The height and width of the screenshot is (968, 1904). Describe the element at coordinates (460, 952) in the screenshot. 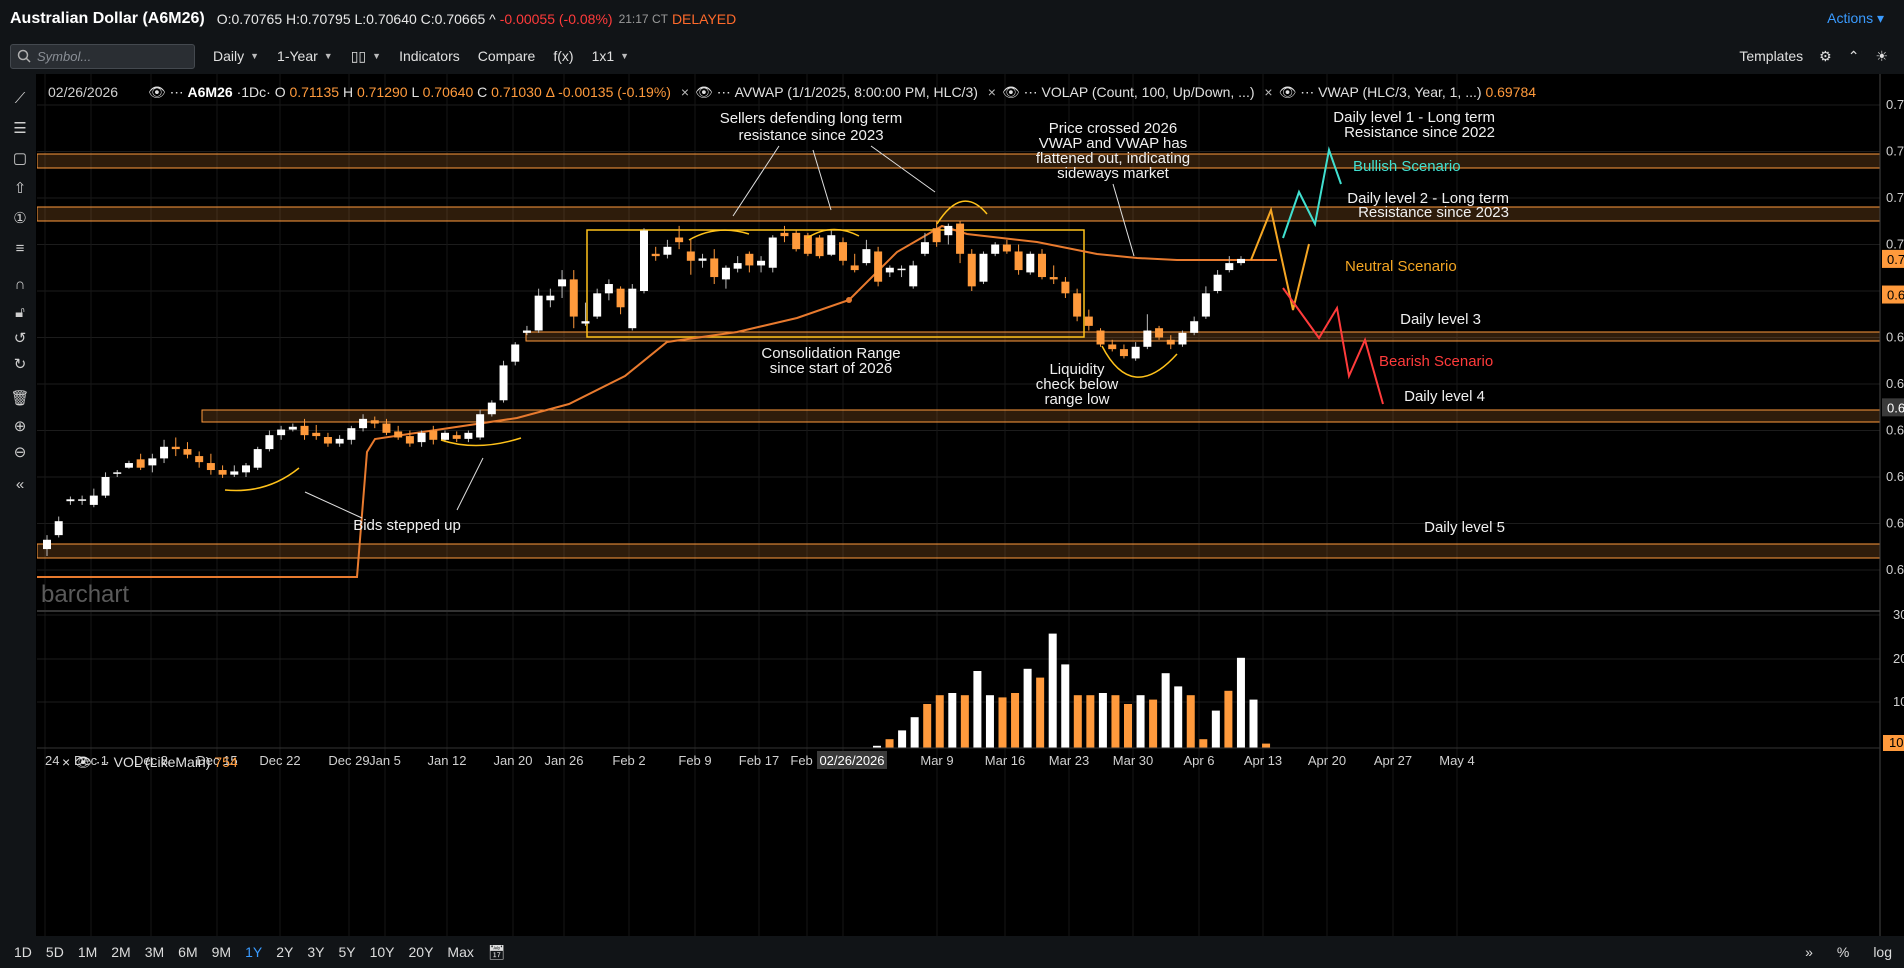

I see `range-button-max: Max` at that location.